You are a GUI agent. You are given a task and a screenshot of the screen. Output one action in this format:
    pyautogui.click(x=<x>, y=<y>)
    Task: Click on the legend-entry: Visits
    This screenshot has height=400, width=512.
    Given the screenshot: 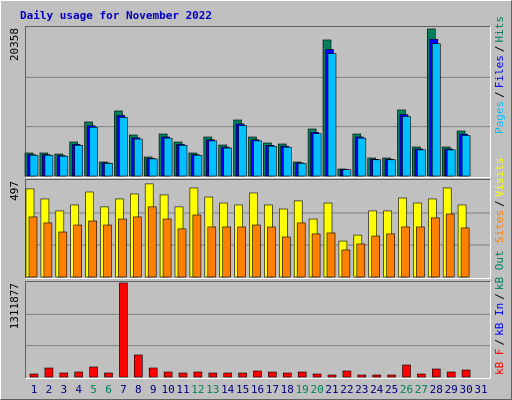 What is the action you would take?
    pyautogui.click(x=499, y=178)
    